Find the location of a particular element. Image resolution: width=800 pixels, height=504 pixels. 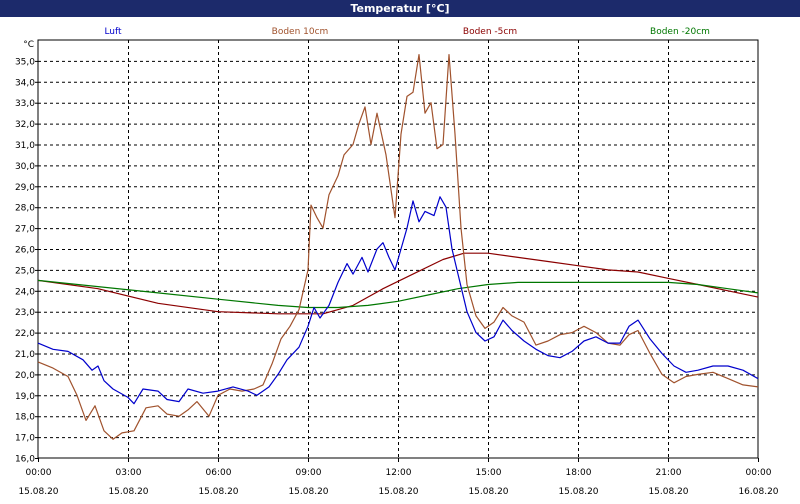

y-tick-label: 35,0 is located at coordinates (25, 62).